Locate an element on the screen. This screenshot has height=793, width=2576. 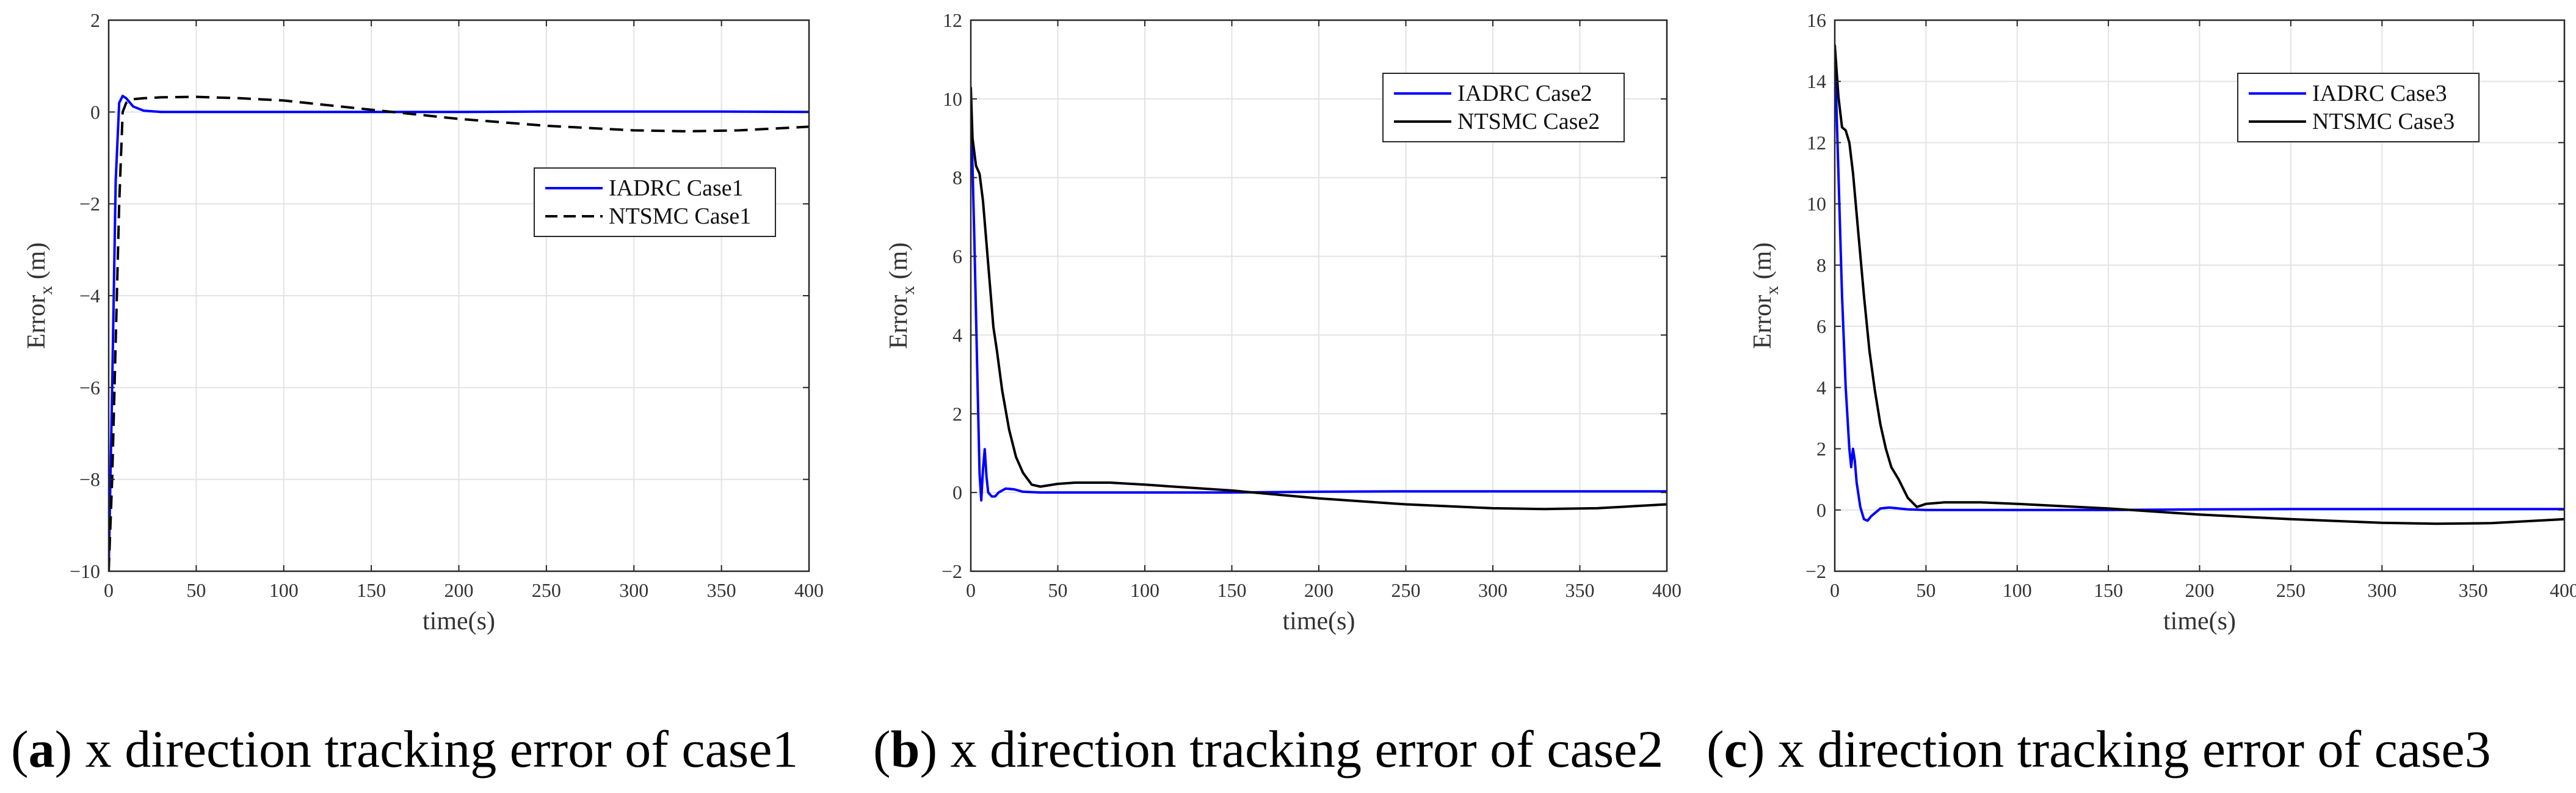
y-tick-label: 14 is located at coordinates (1816, 81).